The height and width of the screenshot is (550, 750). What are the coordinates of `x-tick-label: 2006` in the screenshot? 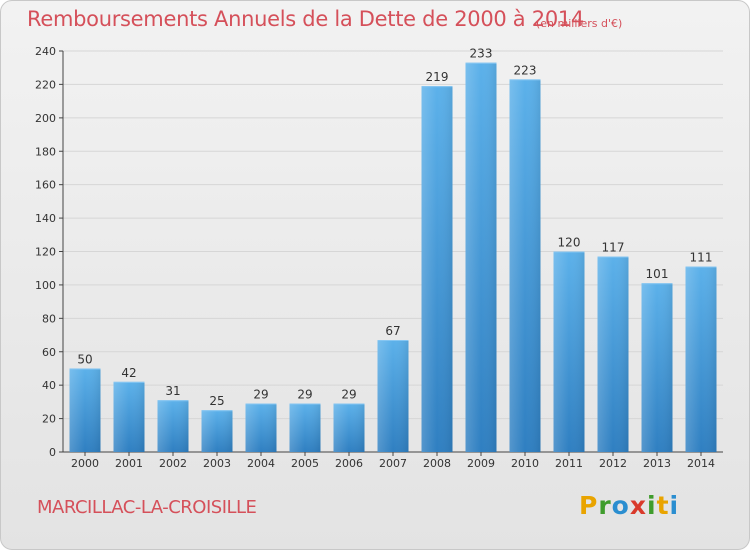 It's located at (349, 463).